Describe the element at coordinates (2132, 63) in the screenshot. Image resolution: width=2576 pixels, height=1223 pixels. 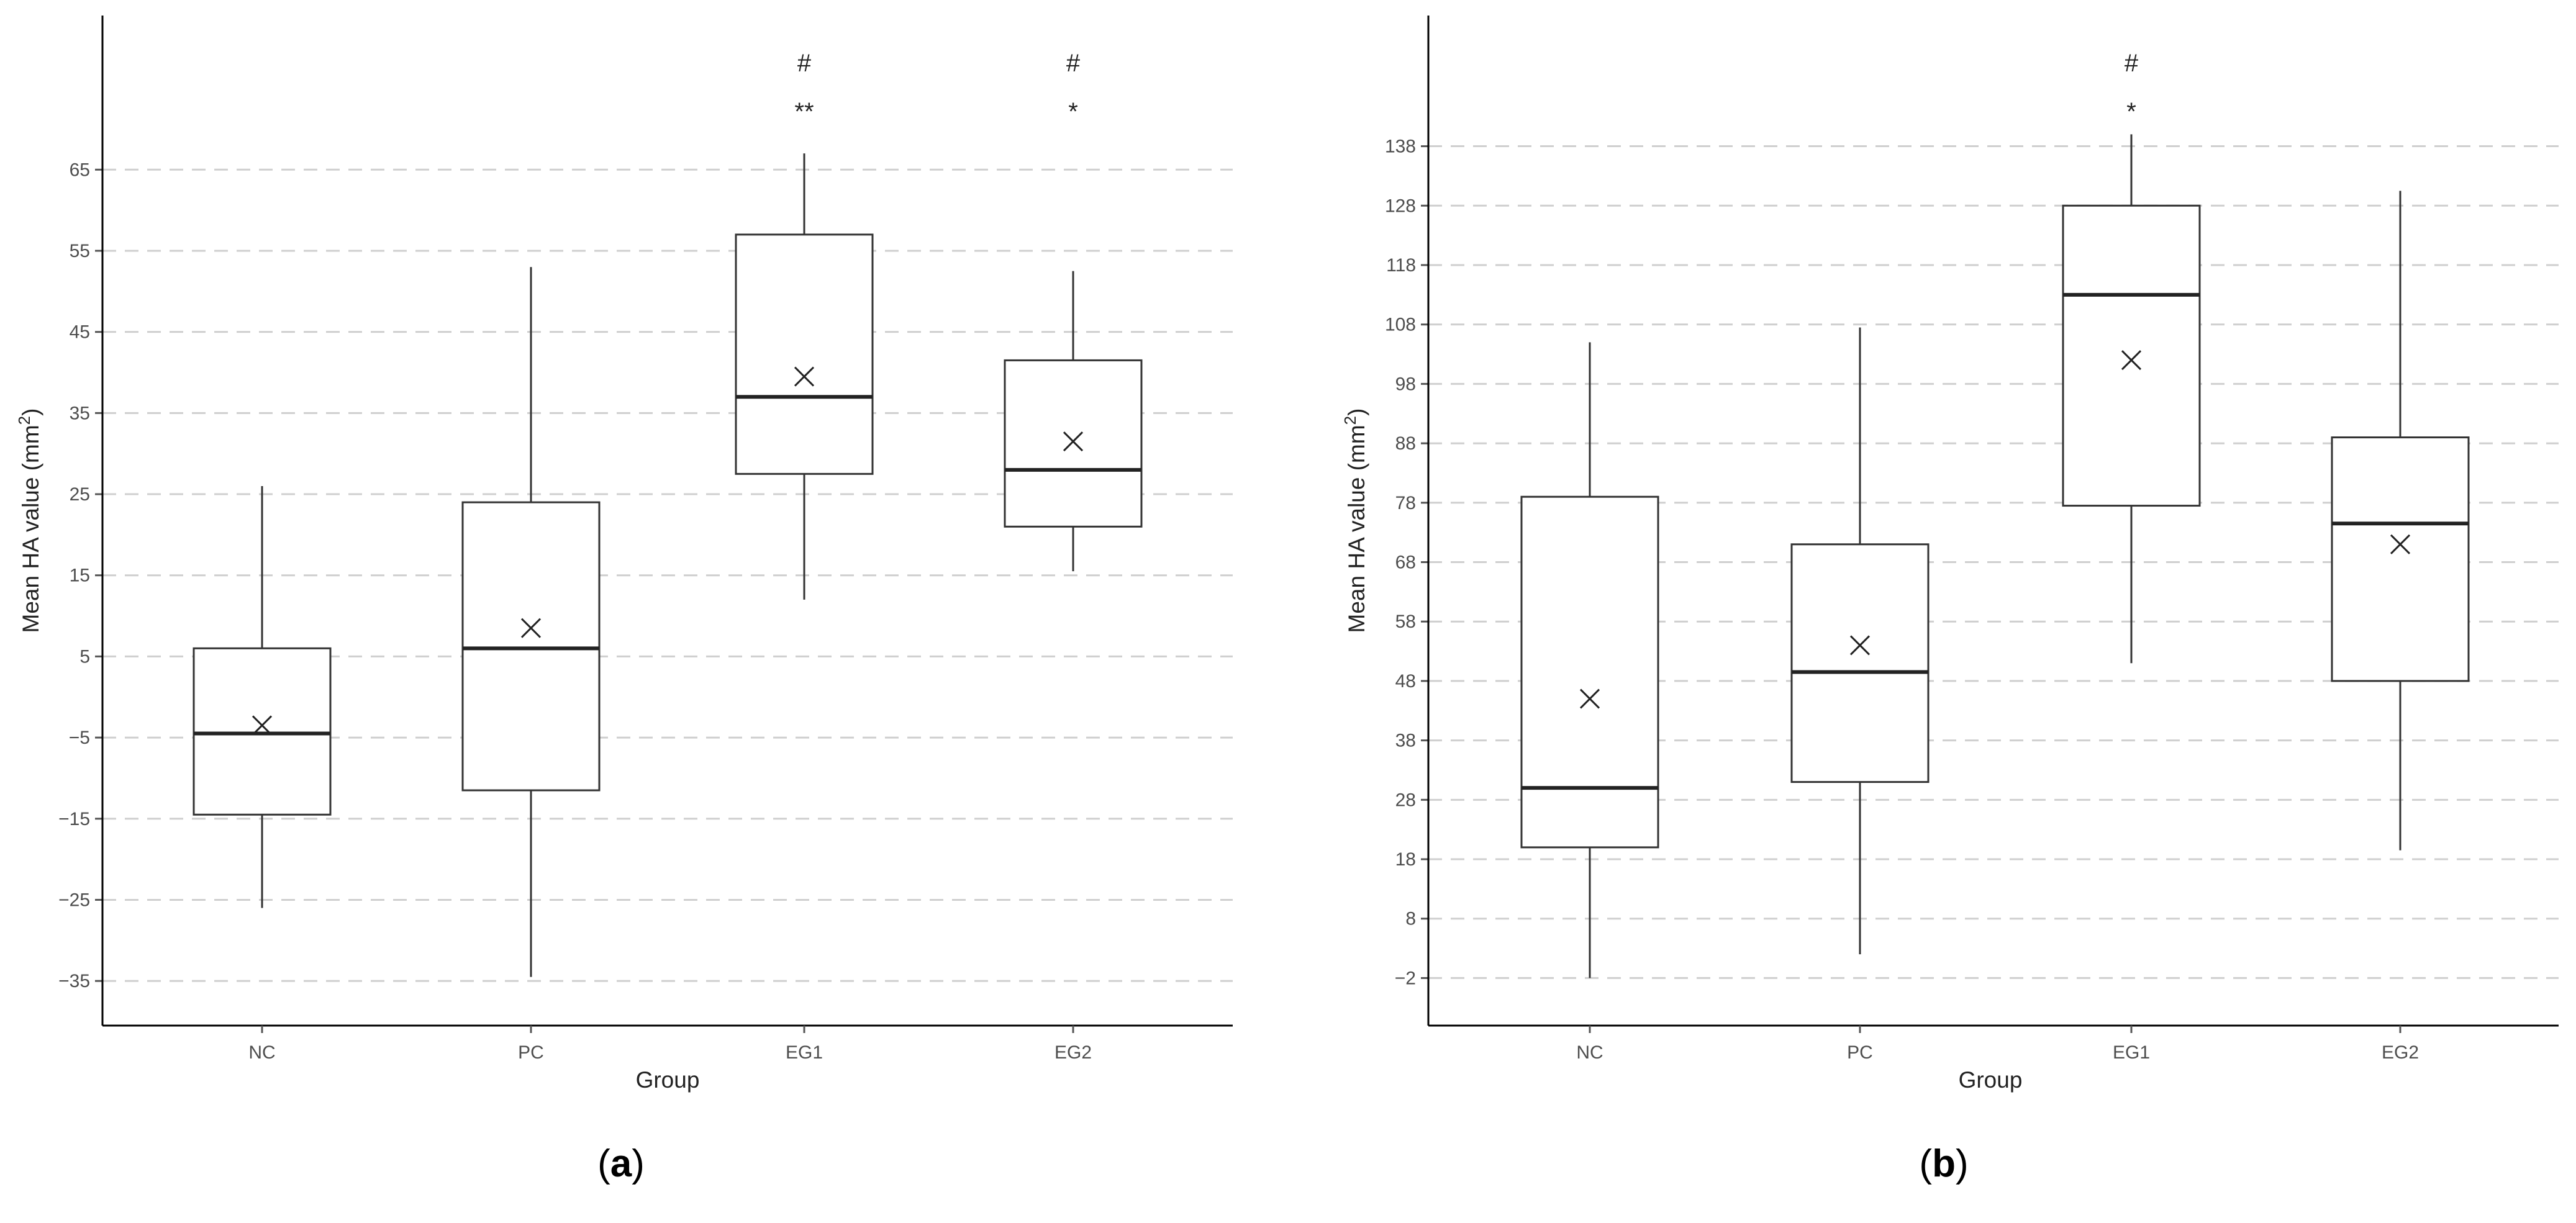
I see `chart-2-significance-label: #` at that location.